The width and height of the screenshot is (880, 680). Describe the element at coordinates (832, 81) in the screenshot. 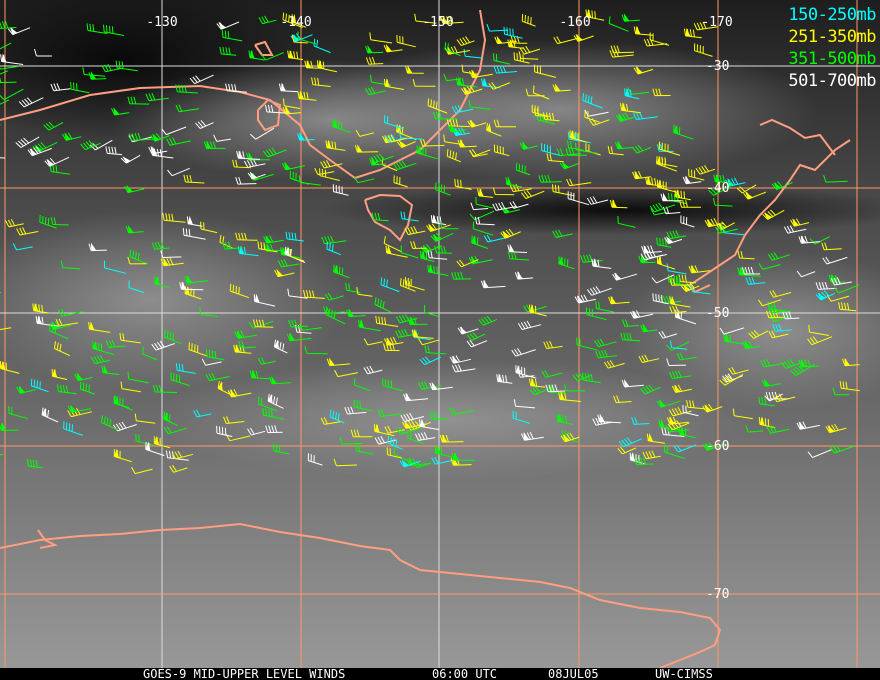

I see `legend-501-700mb: 501-700mb` at that location.